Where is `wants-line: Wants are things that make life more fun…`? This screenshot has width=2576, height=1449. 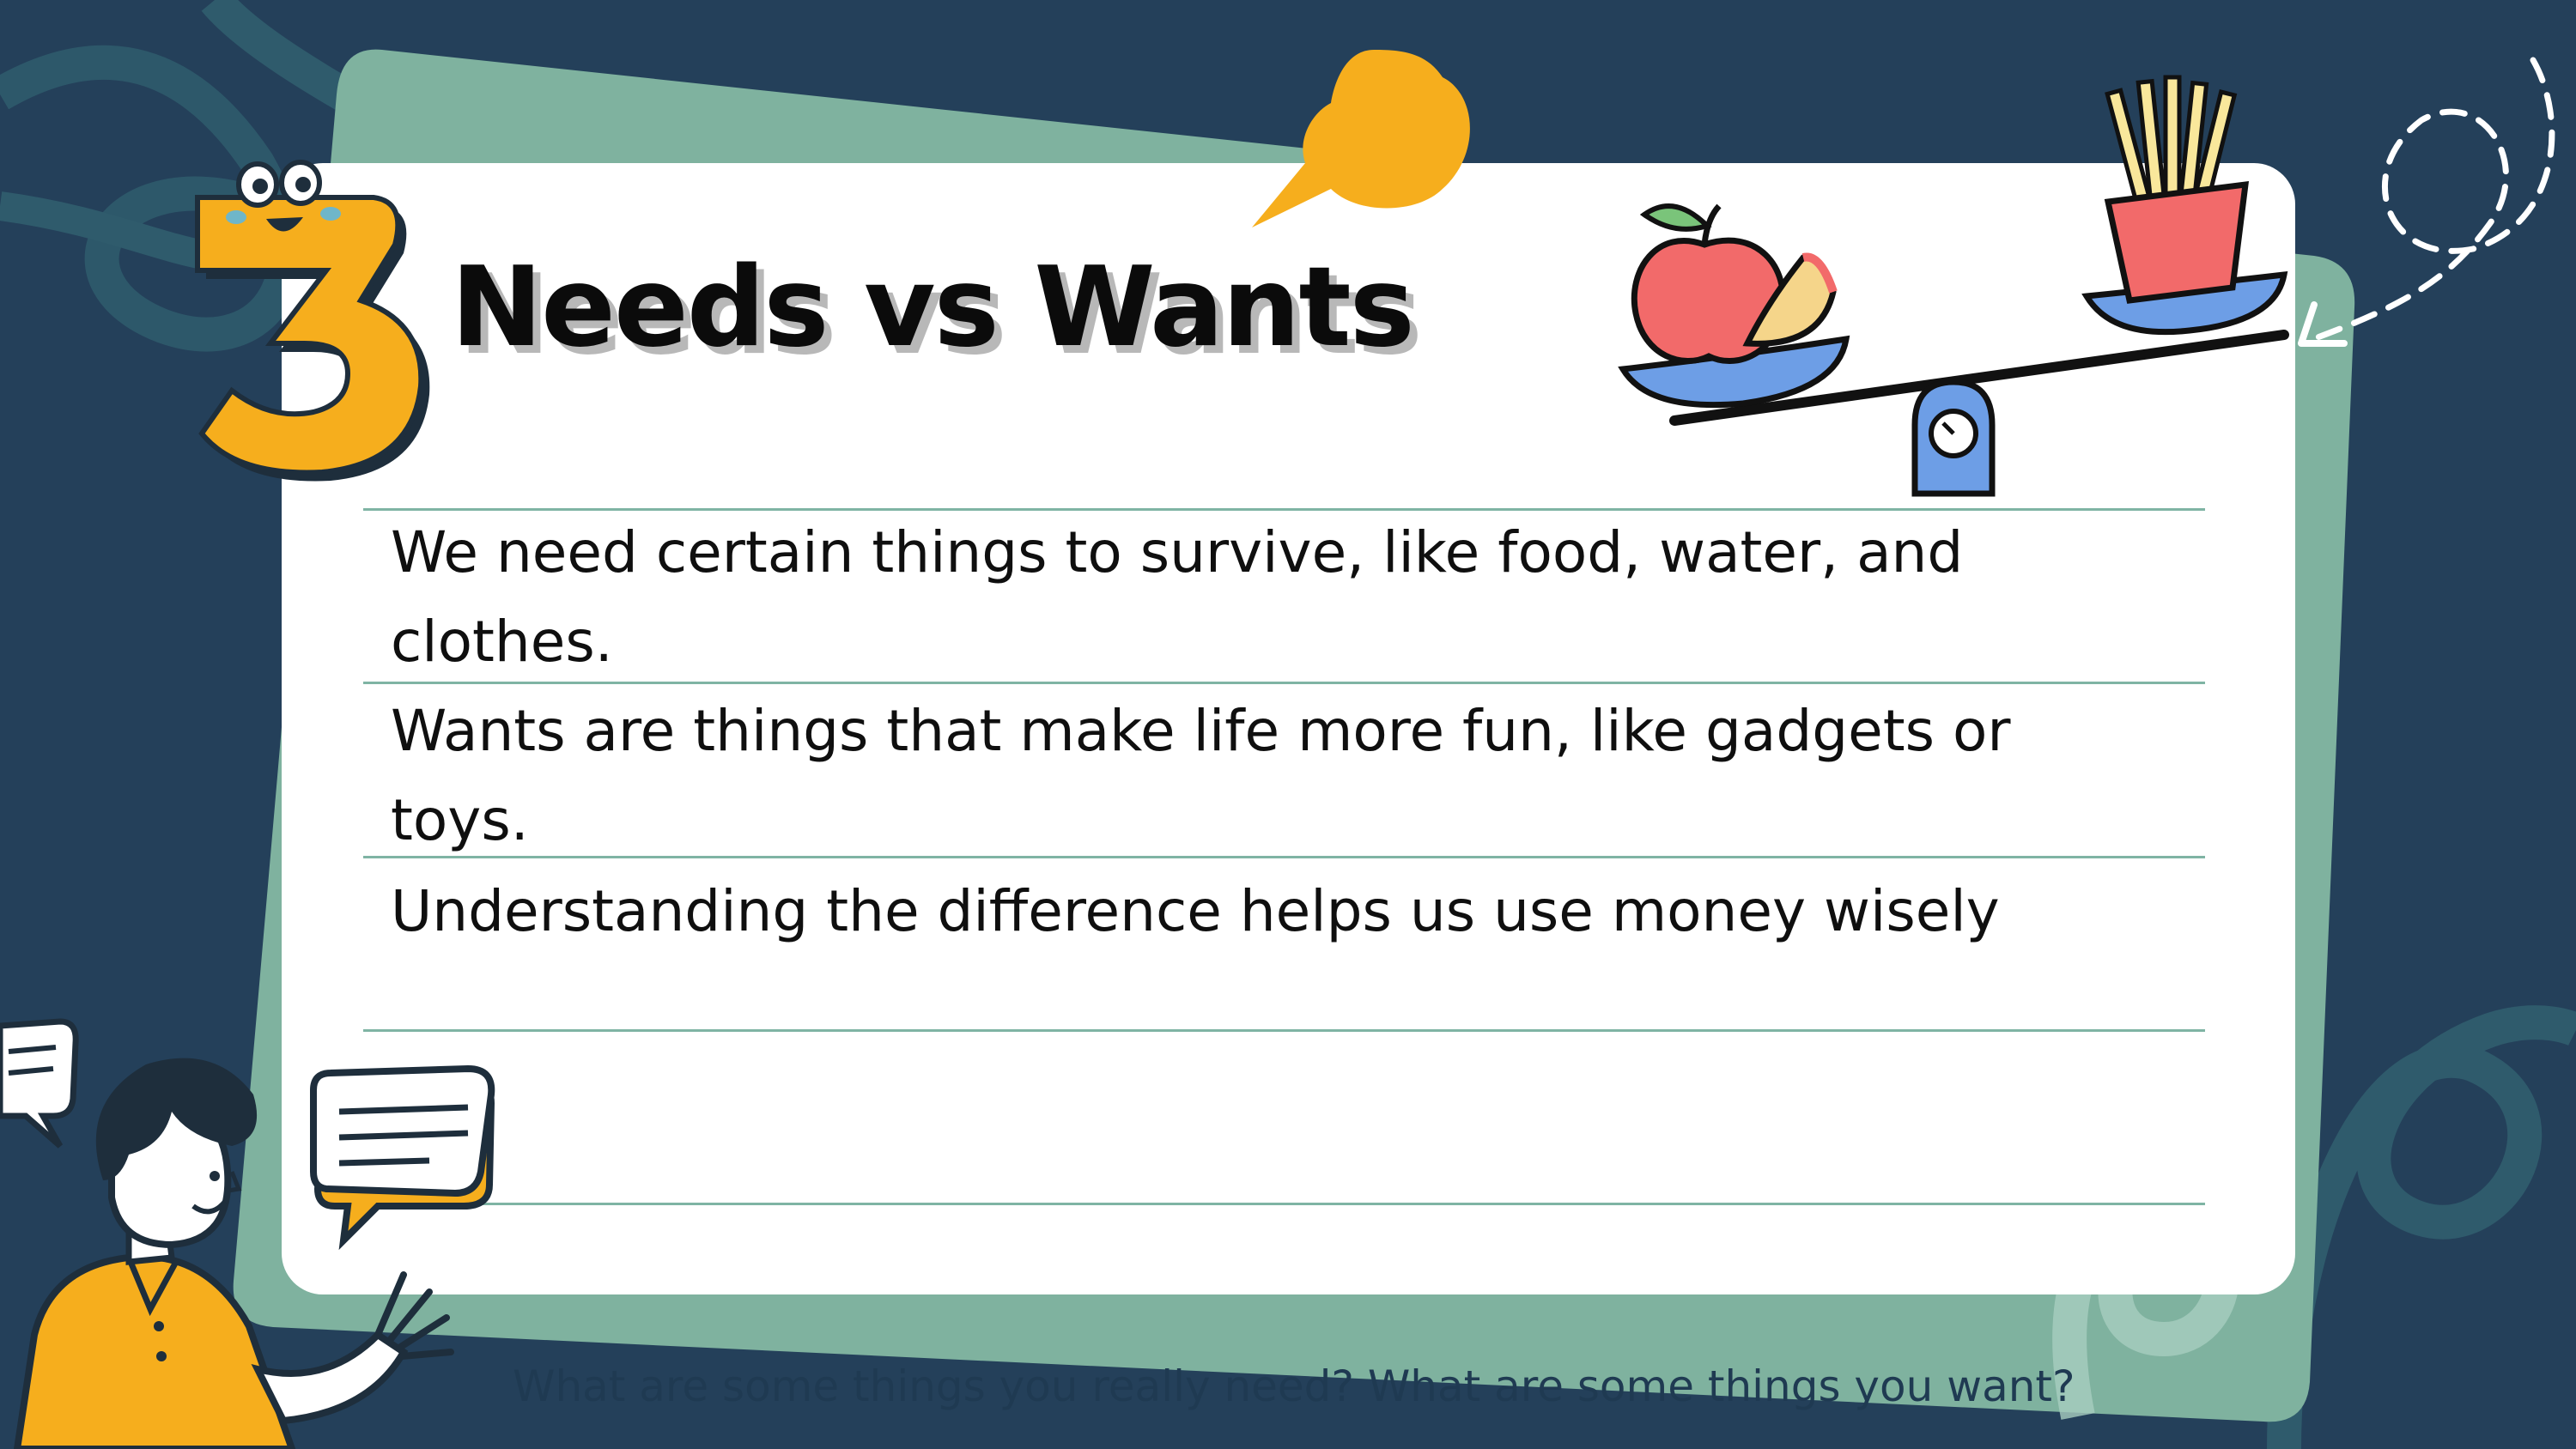 wants-line: Wants are things that make life more fun… is located at coordinates (1201, 775).